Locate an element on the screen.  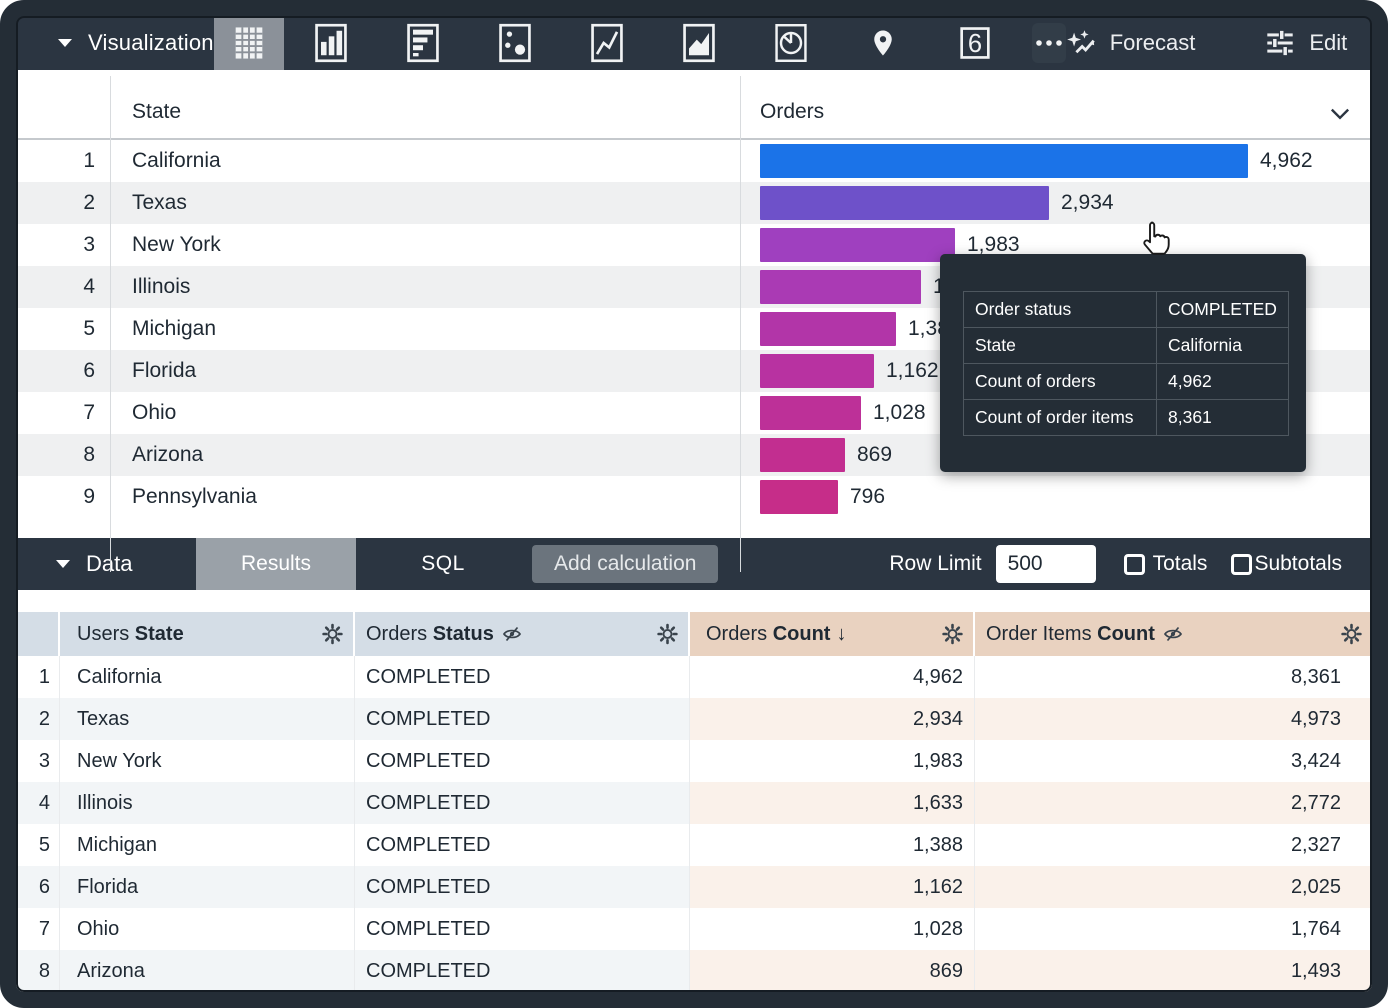
orders-count-cell: 4,962 is located at coordinates (832, 677).